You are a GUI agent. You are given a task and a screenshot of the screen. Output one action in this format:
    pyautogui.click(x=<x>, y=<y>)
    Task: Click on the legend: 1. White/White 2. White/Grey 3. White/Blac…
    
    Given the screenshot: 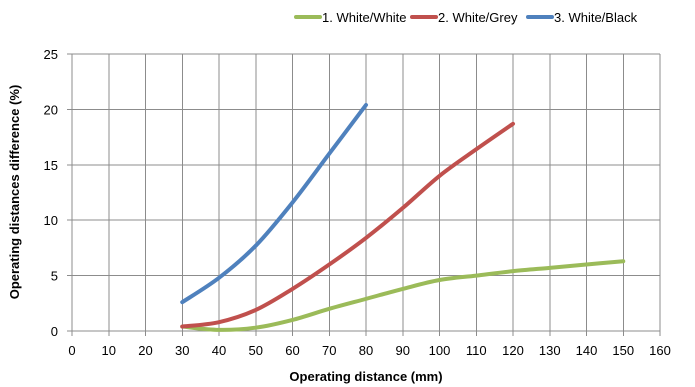 What is the action you would take?
    pyautogui.click(x=466, y=17)
    